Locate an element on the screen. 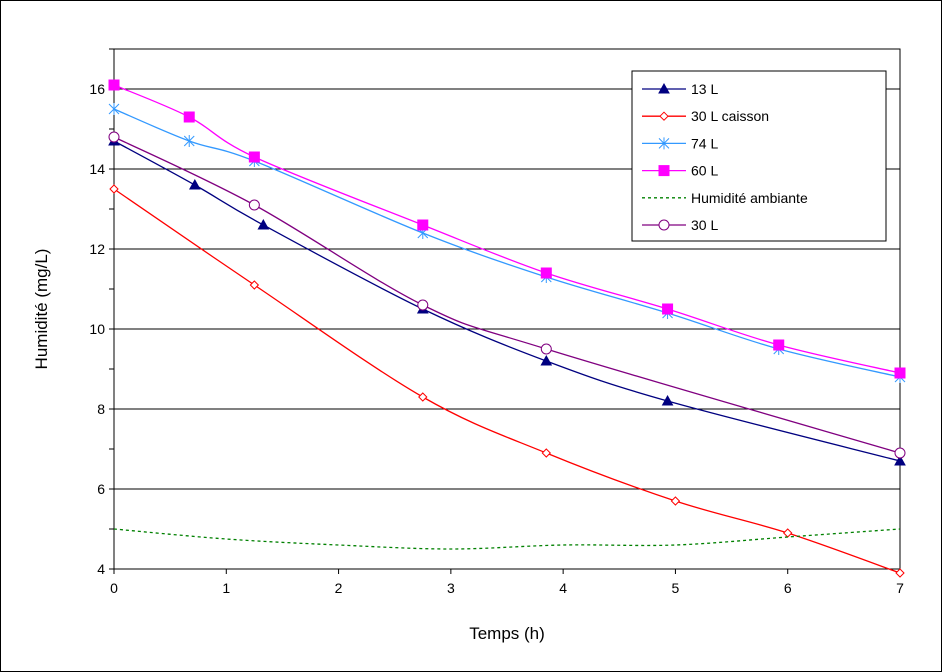  legend-entry-30-l: 30 L is located at coordinates (680, 225).